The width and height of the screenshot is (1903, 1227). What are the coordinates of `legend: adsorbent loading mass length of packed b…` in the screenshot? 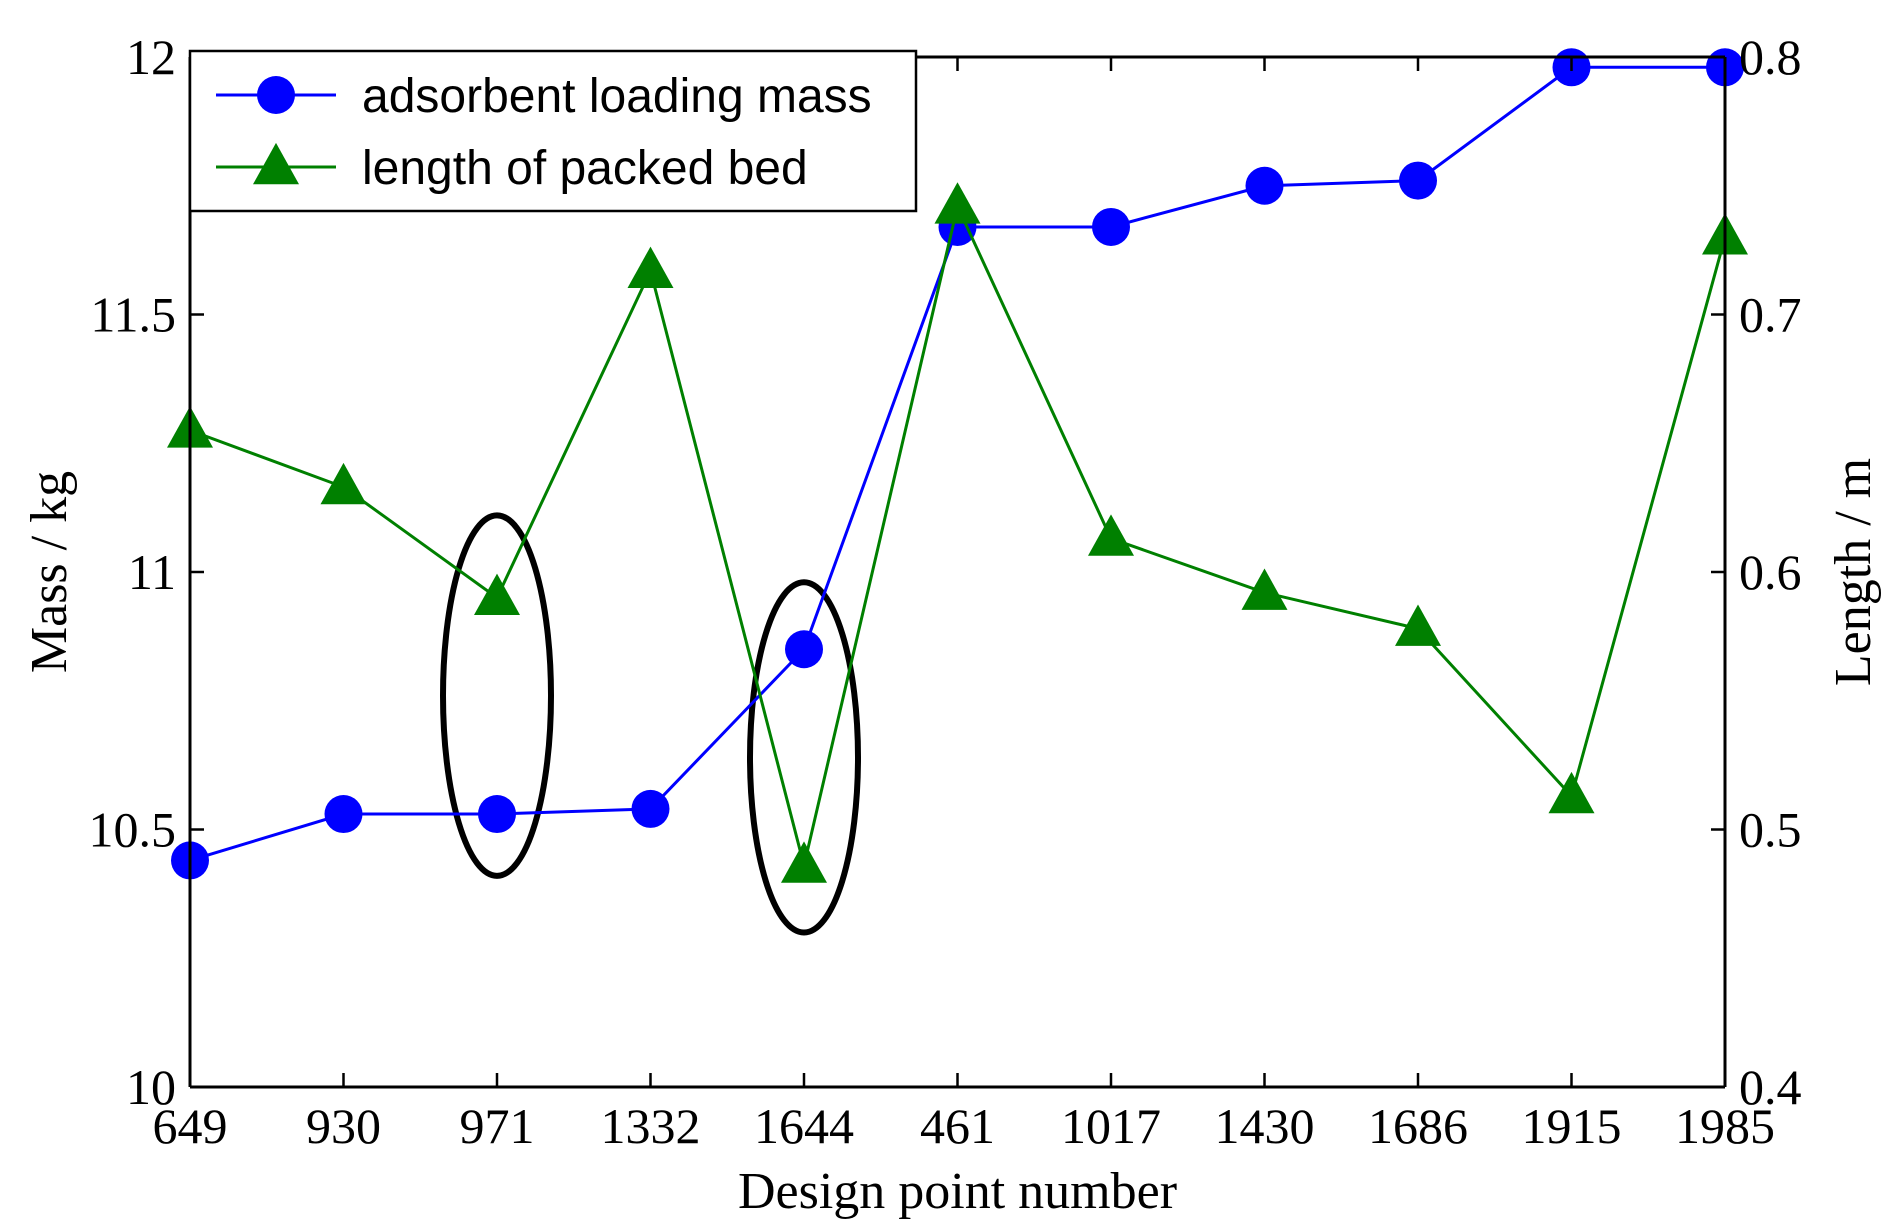 It's located at (553, 131).